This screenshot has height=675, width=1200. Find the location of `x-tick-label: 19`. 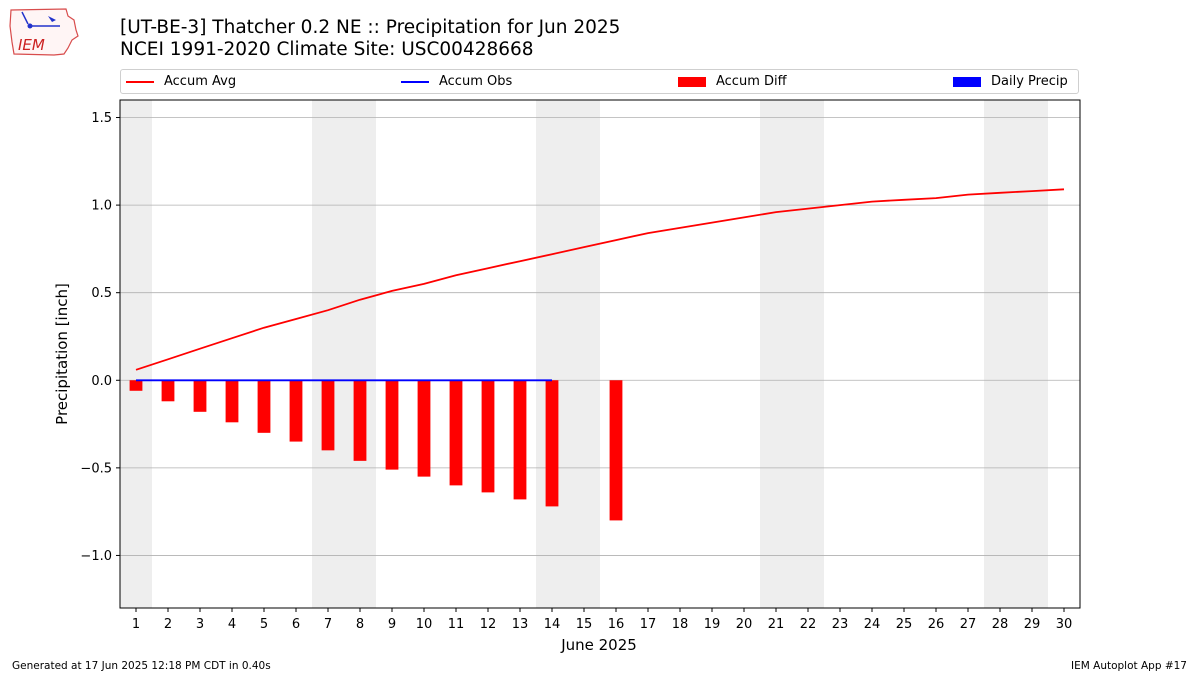

x-tick-label: 19 is located at coordinates (712, 624).